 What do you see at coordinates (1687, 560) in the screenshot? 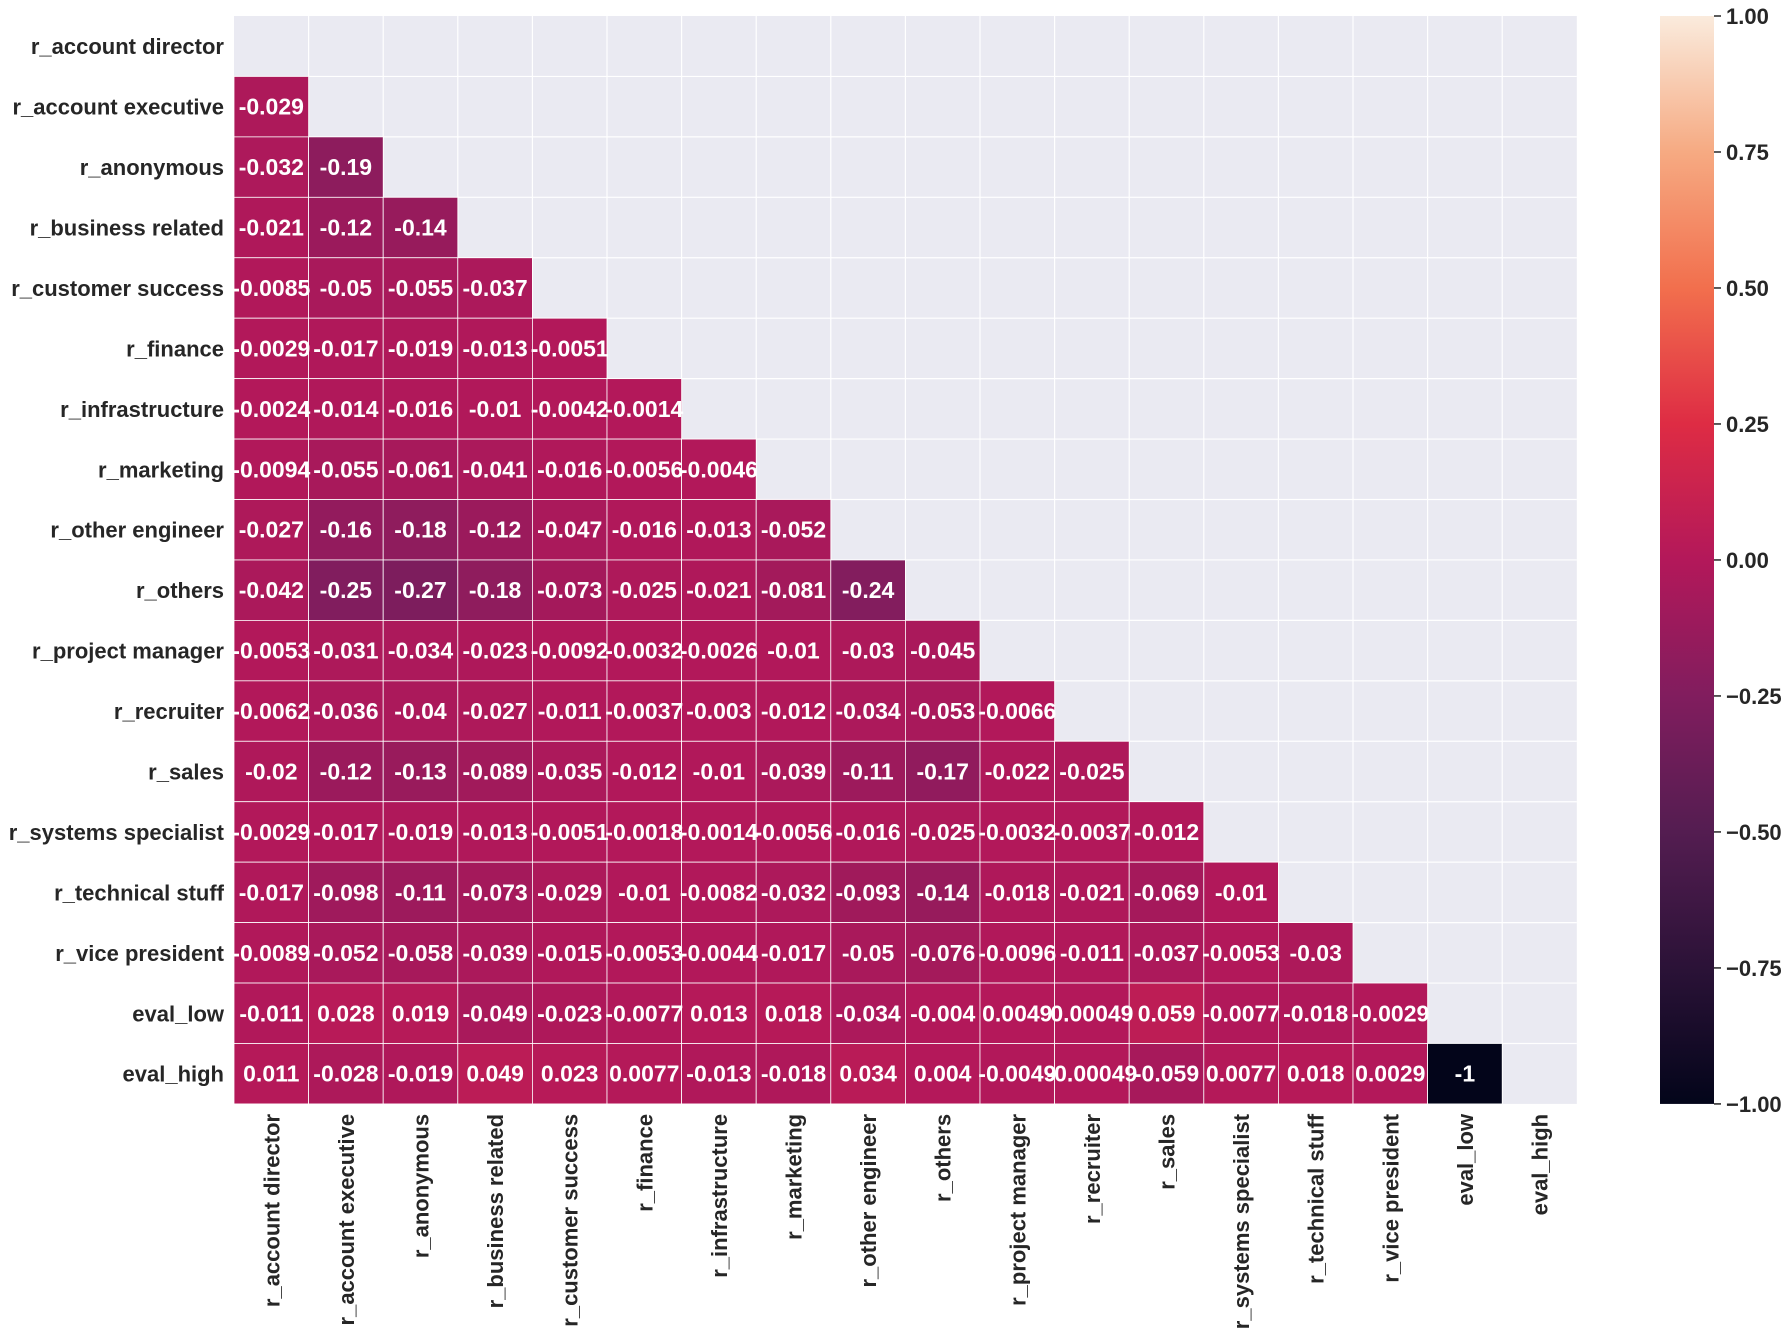
I see `colorbar-gradient` at bounding box center [1687, 560].